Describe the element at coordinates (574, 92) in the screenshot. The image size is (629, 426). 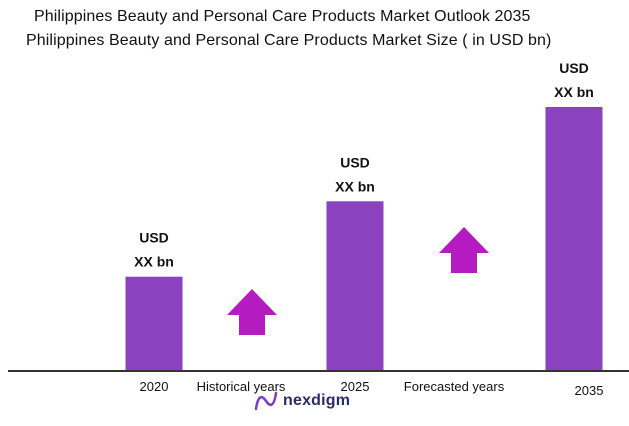
I see `data-label-2035-line2: XX bn` at that location.